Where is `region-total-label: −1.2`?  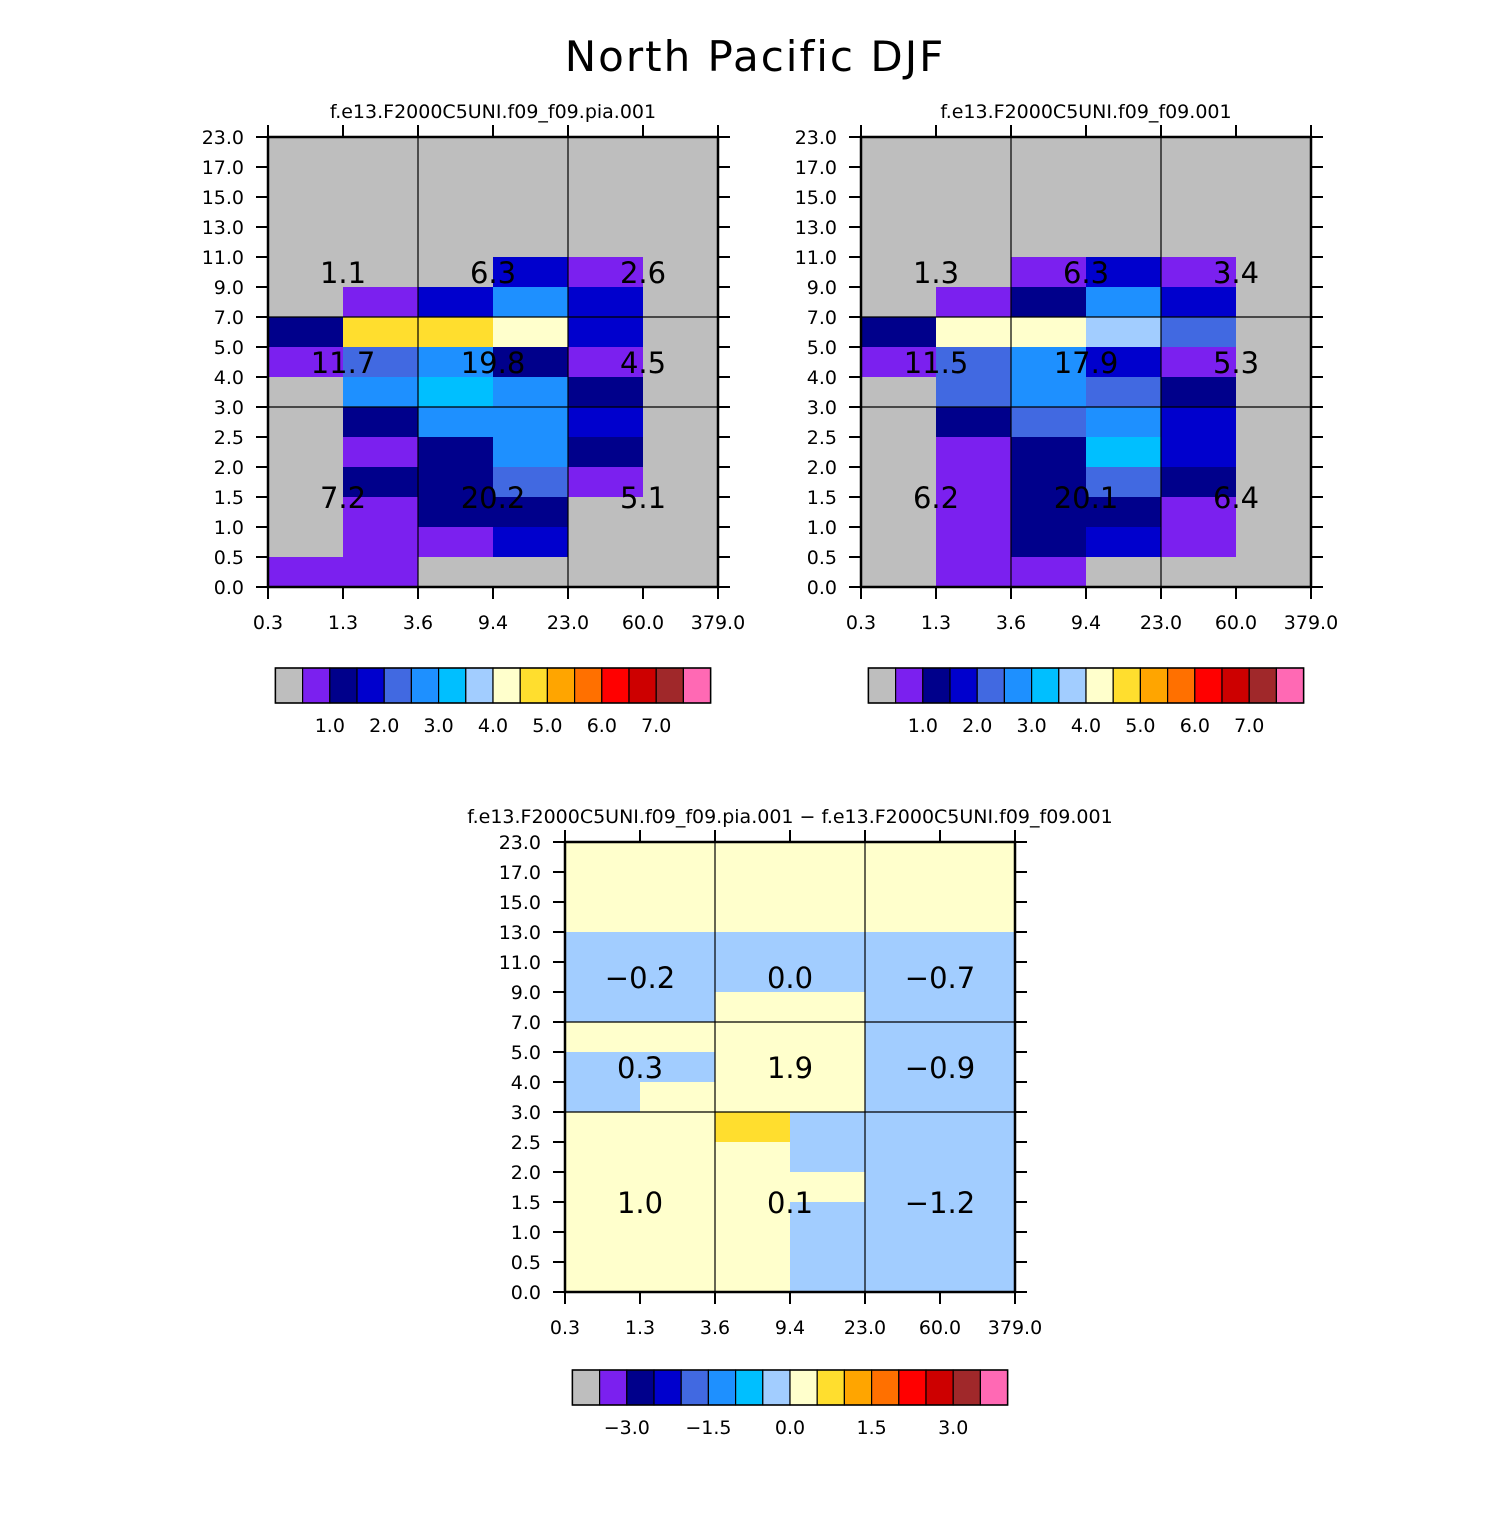
region-total-label: −1.2 is located at coordinates (940, 1203).